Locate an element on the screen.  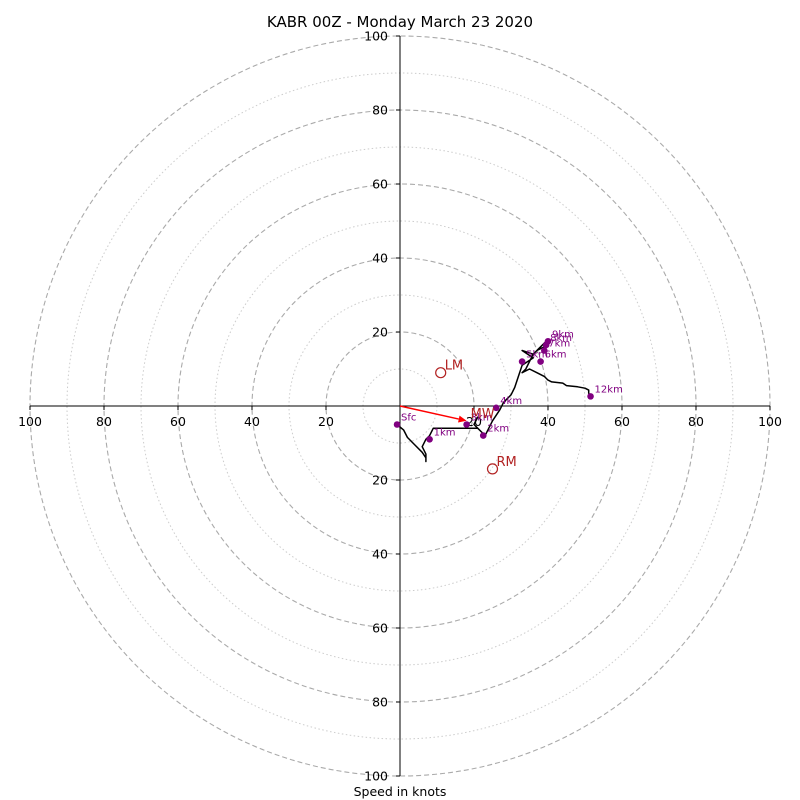
height-marker-label: 5km is located at coordinates (537, 355).